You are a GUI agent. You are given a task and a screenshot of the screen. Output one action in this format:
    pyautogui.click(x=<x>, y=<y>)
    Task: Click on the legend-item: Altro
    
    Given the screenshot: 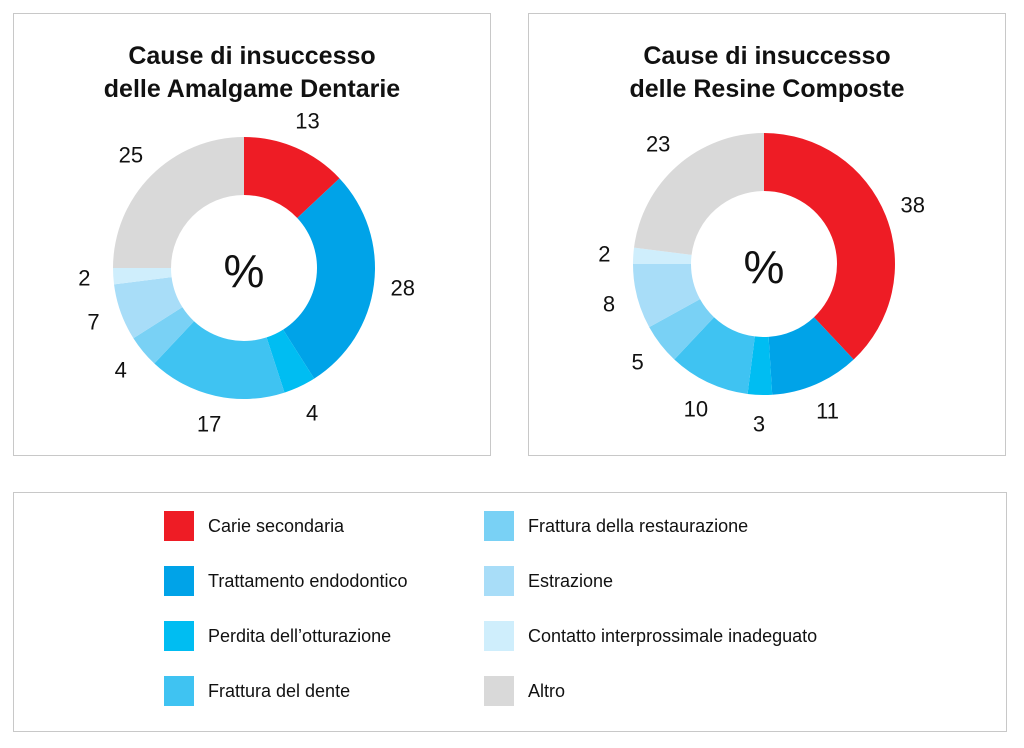 What is the action you would take?
    pyautogui.click(x=524, y=691)
    